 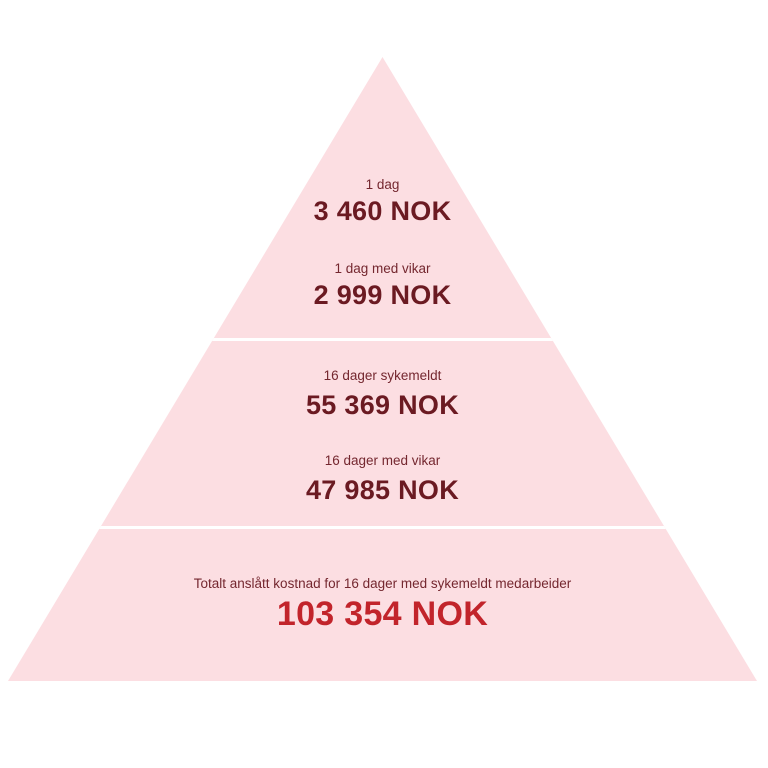 I want to click on cost-label: 1 dag med vikar, so click(x=382, y=268).